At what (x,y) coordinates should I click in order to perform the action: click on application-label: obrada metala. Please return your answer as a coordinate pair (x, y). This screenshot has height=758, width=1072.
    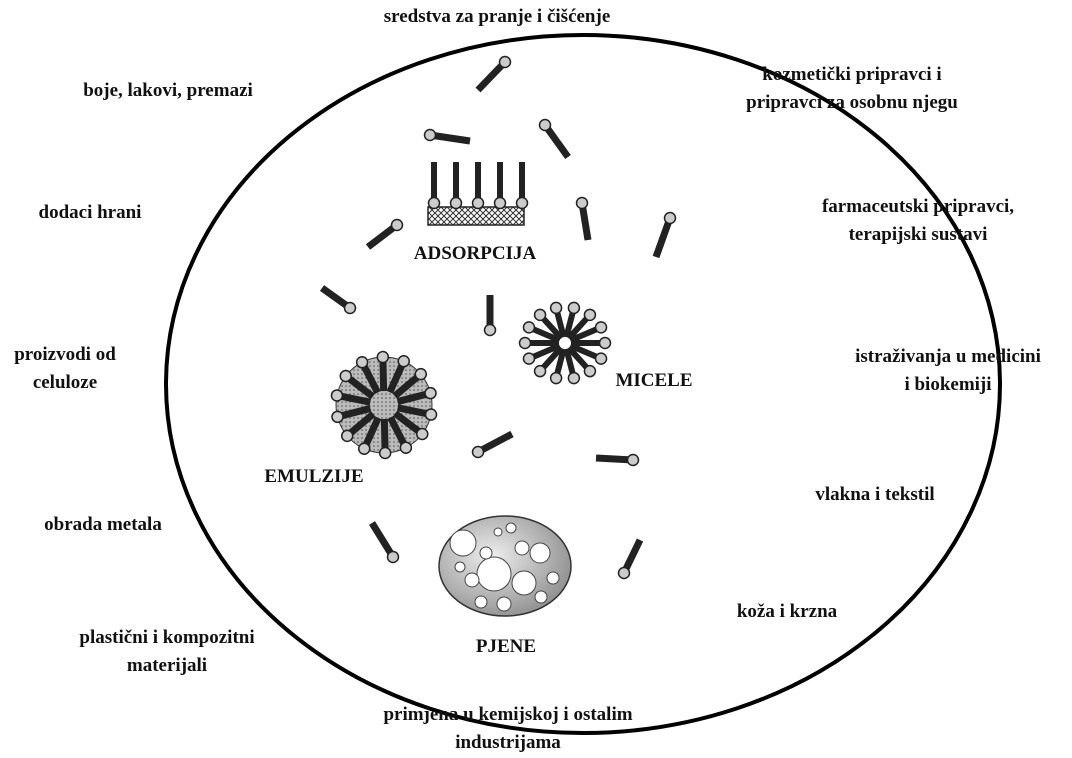
    Looking at the image, I should click on (103, 524).